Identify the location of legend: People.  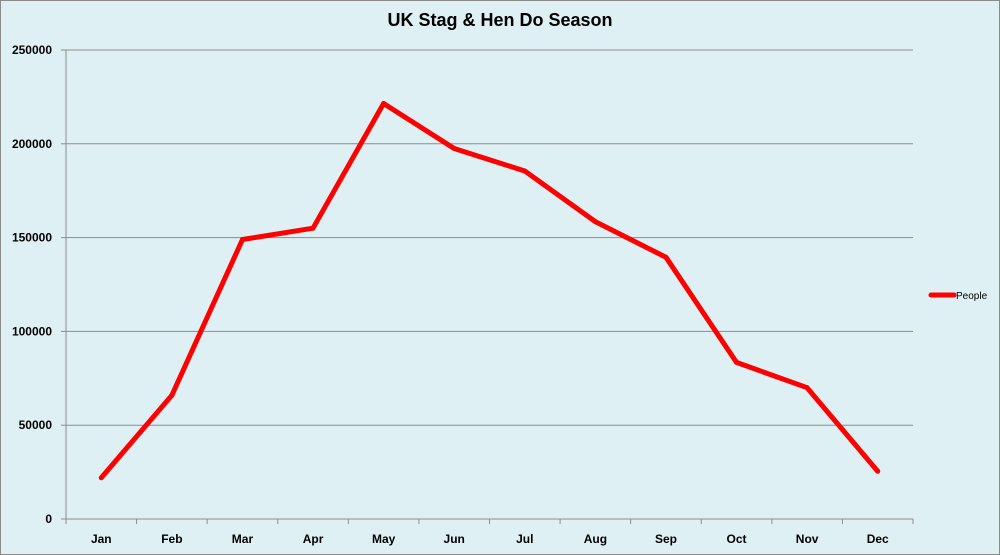
(958, 296).